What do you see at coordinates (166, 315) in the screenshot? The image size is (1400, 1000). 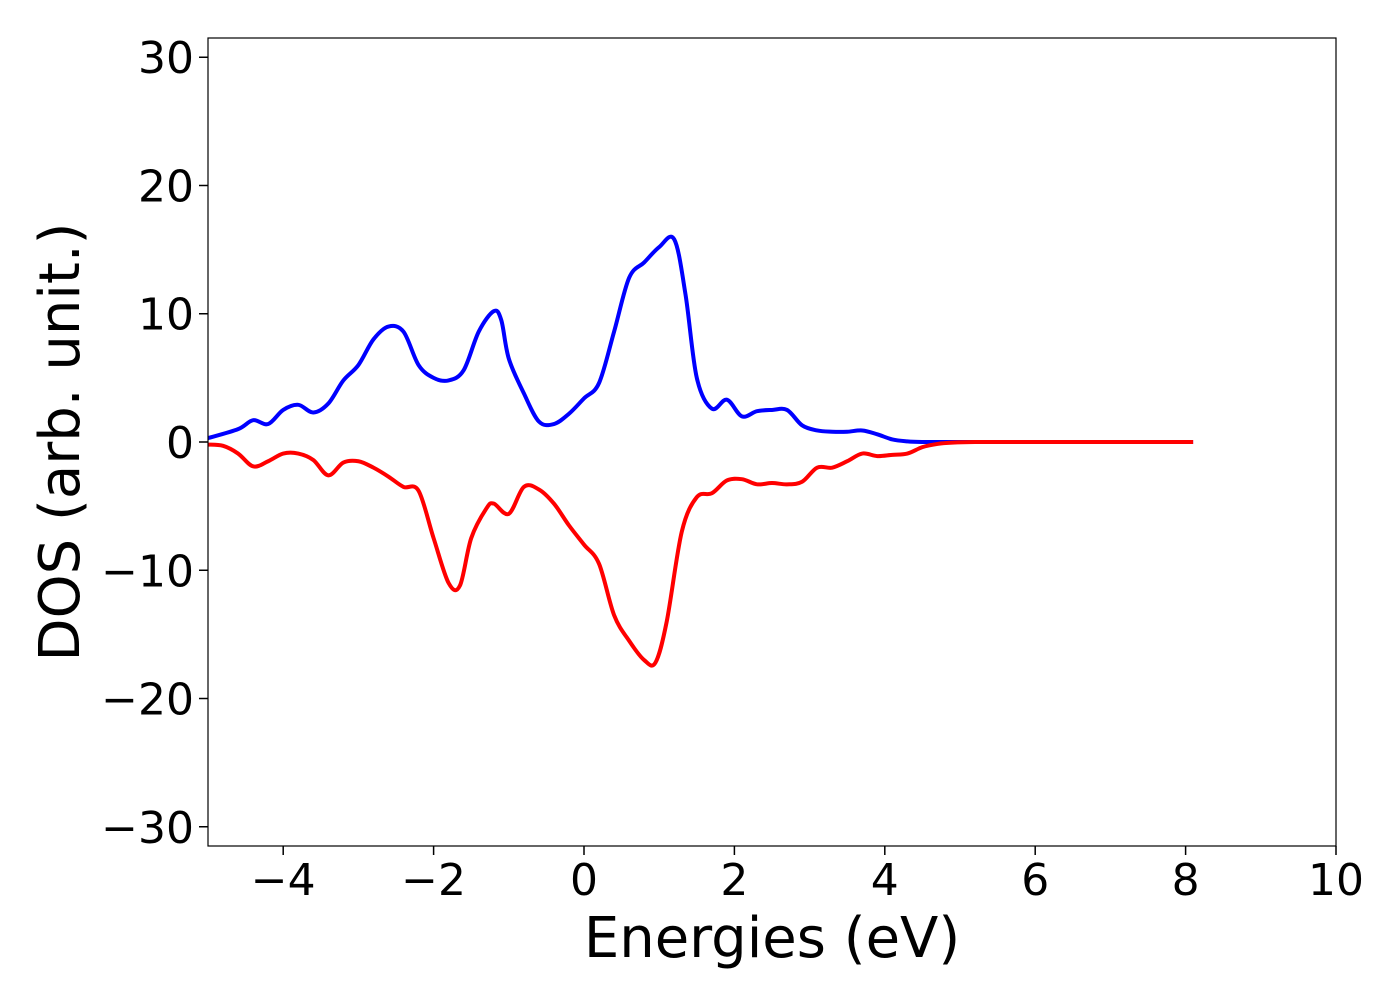 I see `y-tick-label: 10` at bounding box center [166, 315].